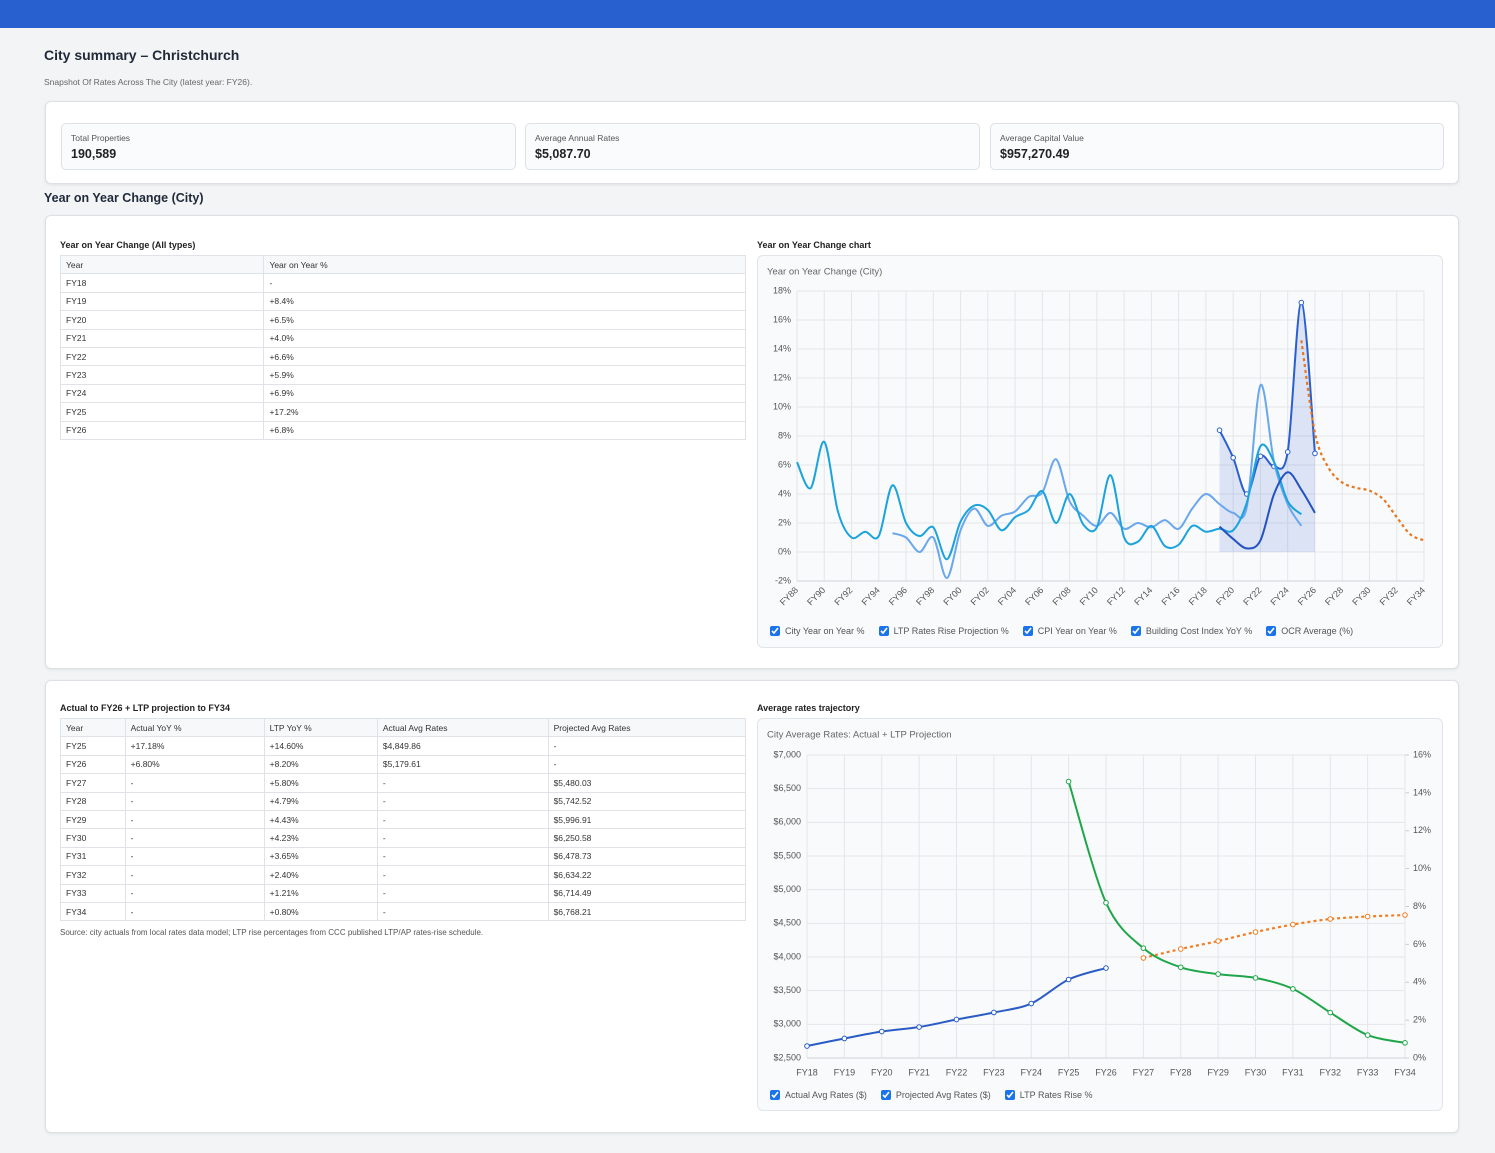 The image size is (1495, 1153). What do you see at coordinates (1422, 830) in the screenshot?
I see `y2-tick-label: 12%` at bounding box center [1422, 830].